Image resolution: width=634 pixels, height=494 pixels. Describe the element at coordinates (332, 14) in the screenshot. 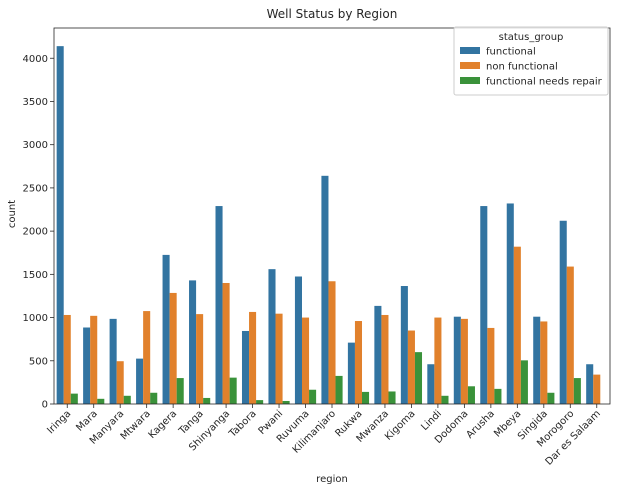

I see `chart-title: Well Status by Region` at that location.